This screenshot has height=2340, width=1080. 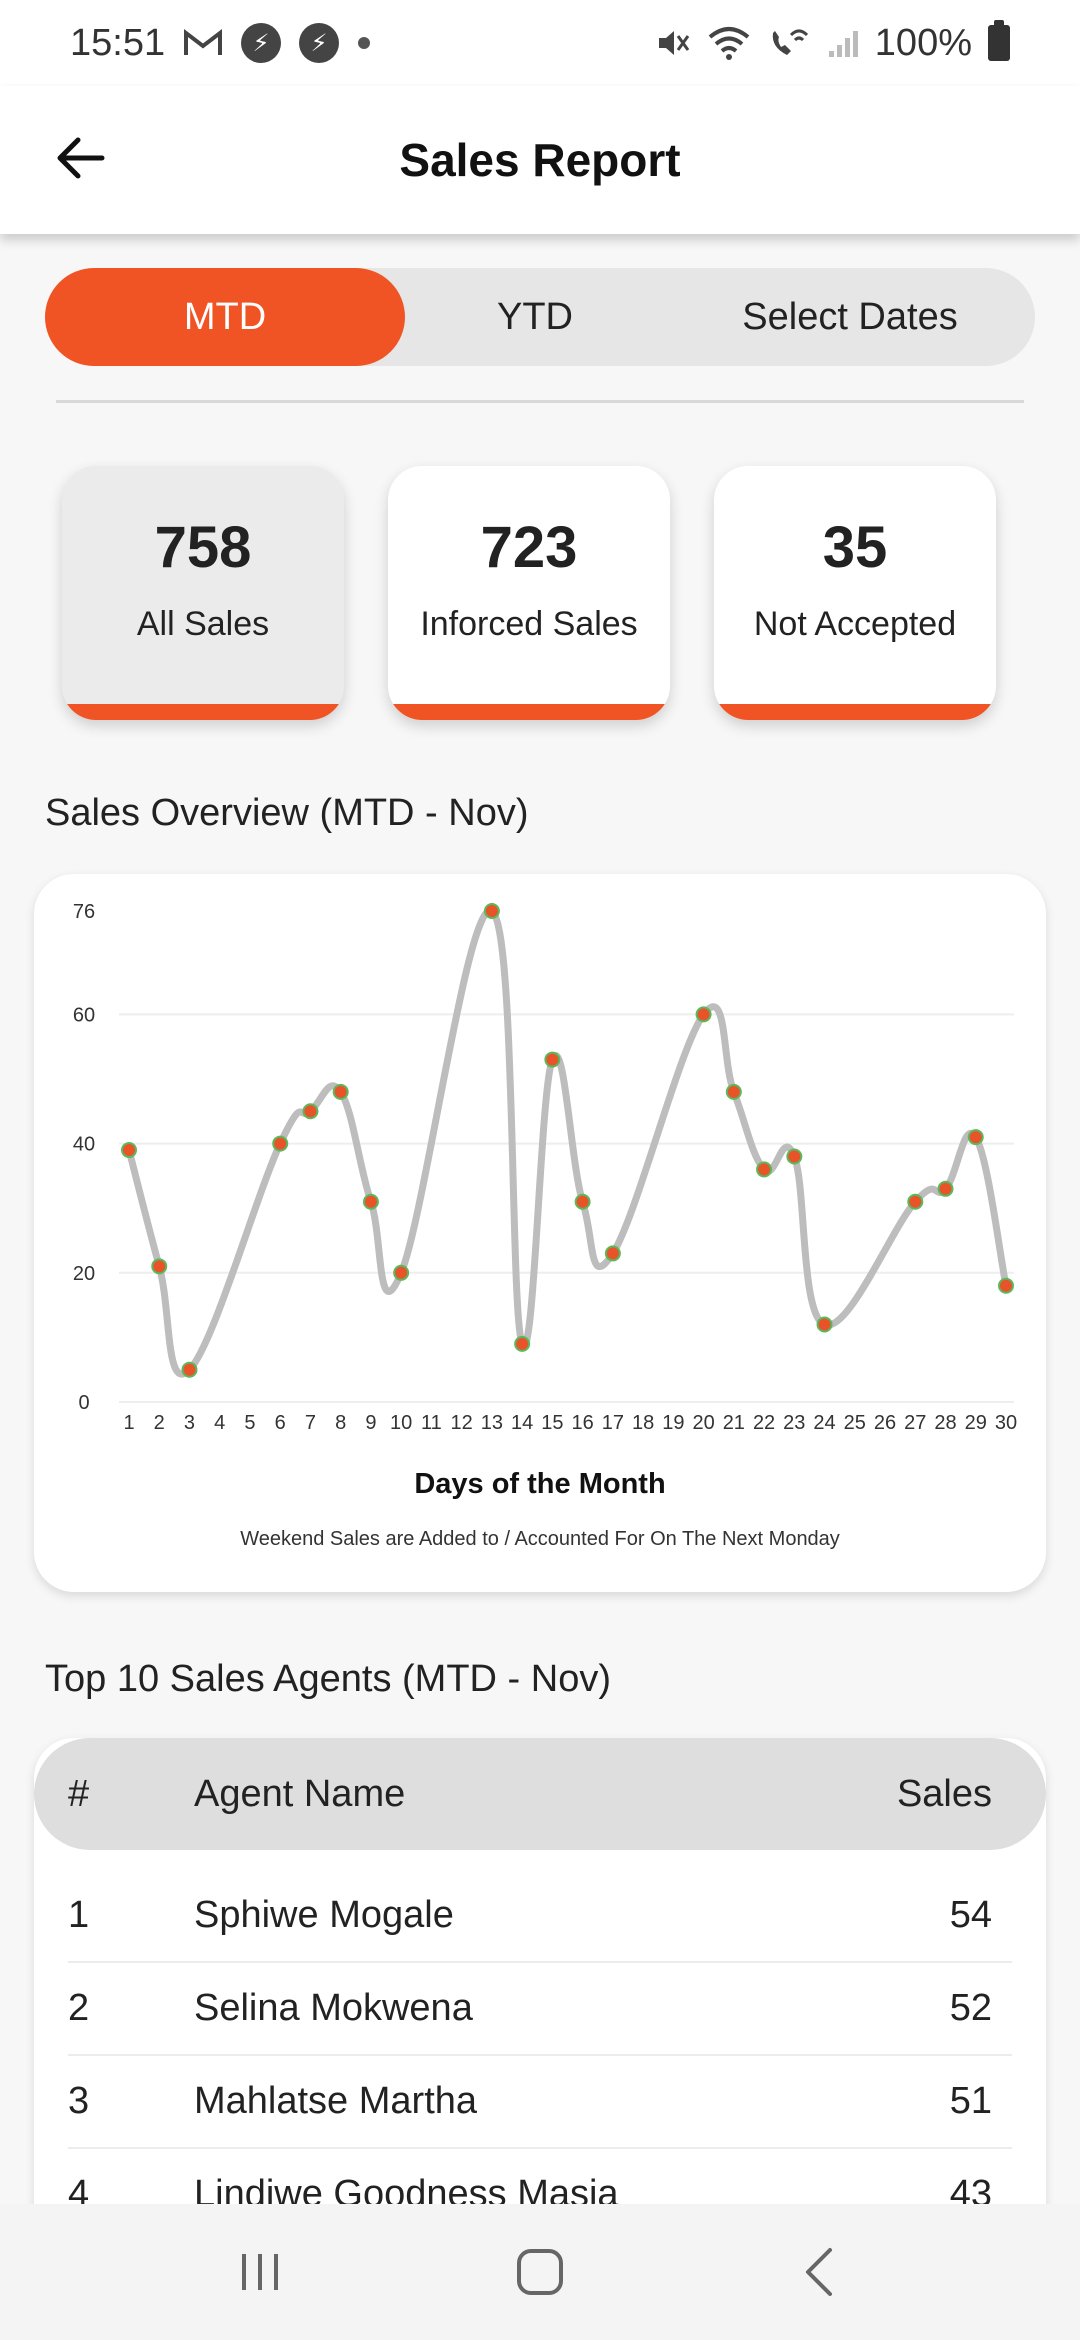 I want to click on x-tick-label: 20, so click(x=703, y=1423).